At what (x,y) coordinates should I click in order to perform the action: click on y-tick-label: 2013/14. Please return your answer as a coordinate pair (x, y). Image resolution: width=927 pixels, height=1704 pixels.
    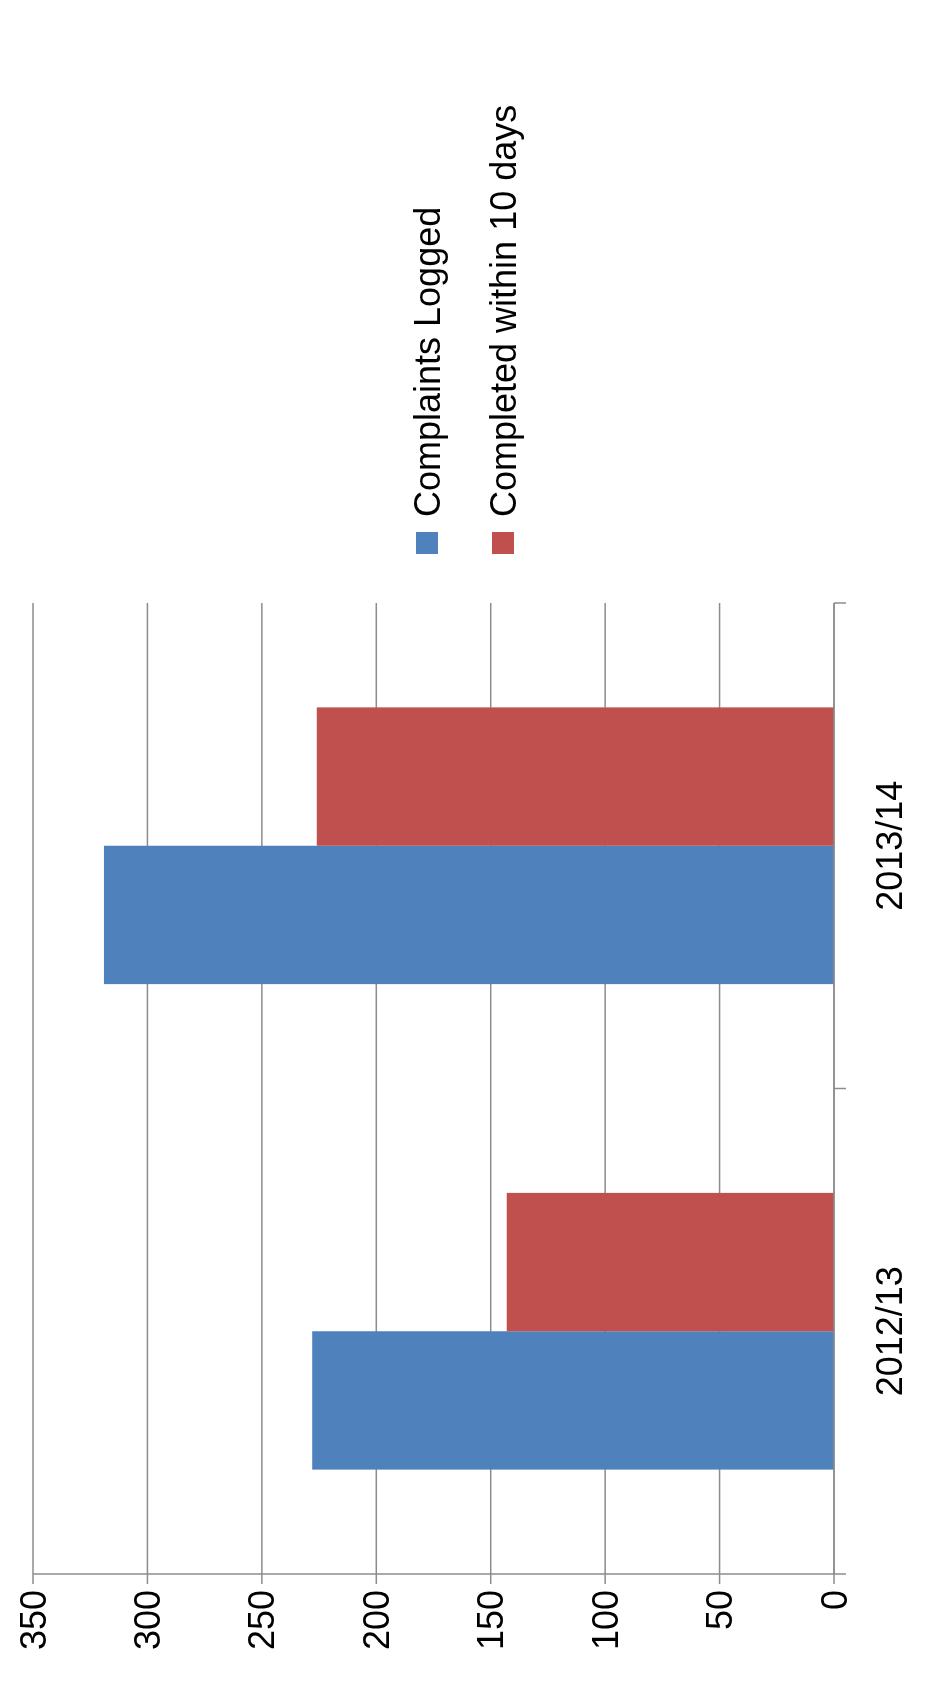
    Looking at the image, I should click on (889, 845).